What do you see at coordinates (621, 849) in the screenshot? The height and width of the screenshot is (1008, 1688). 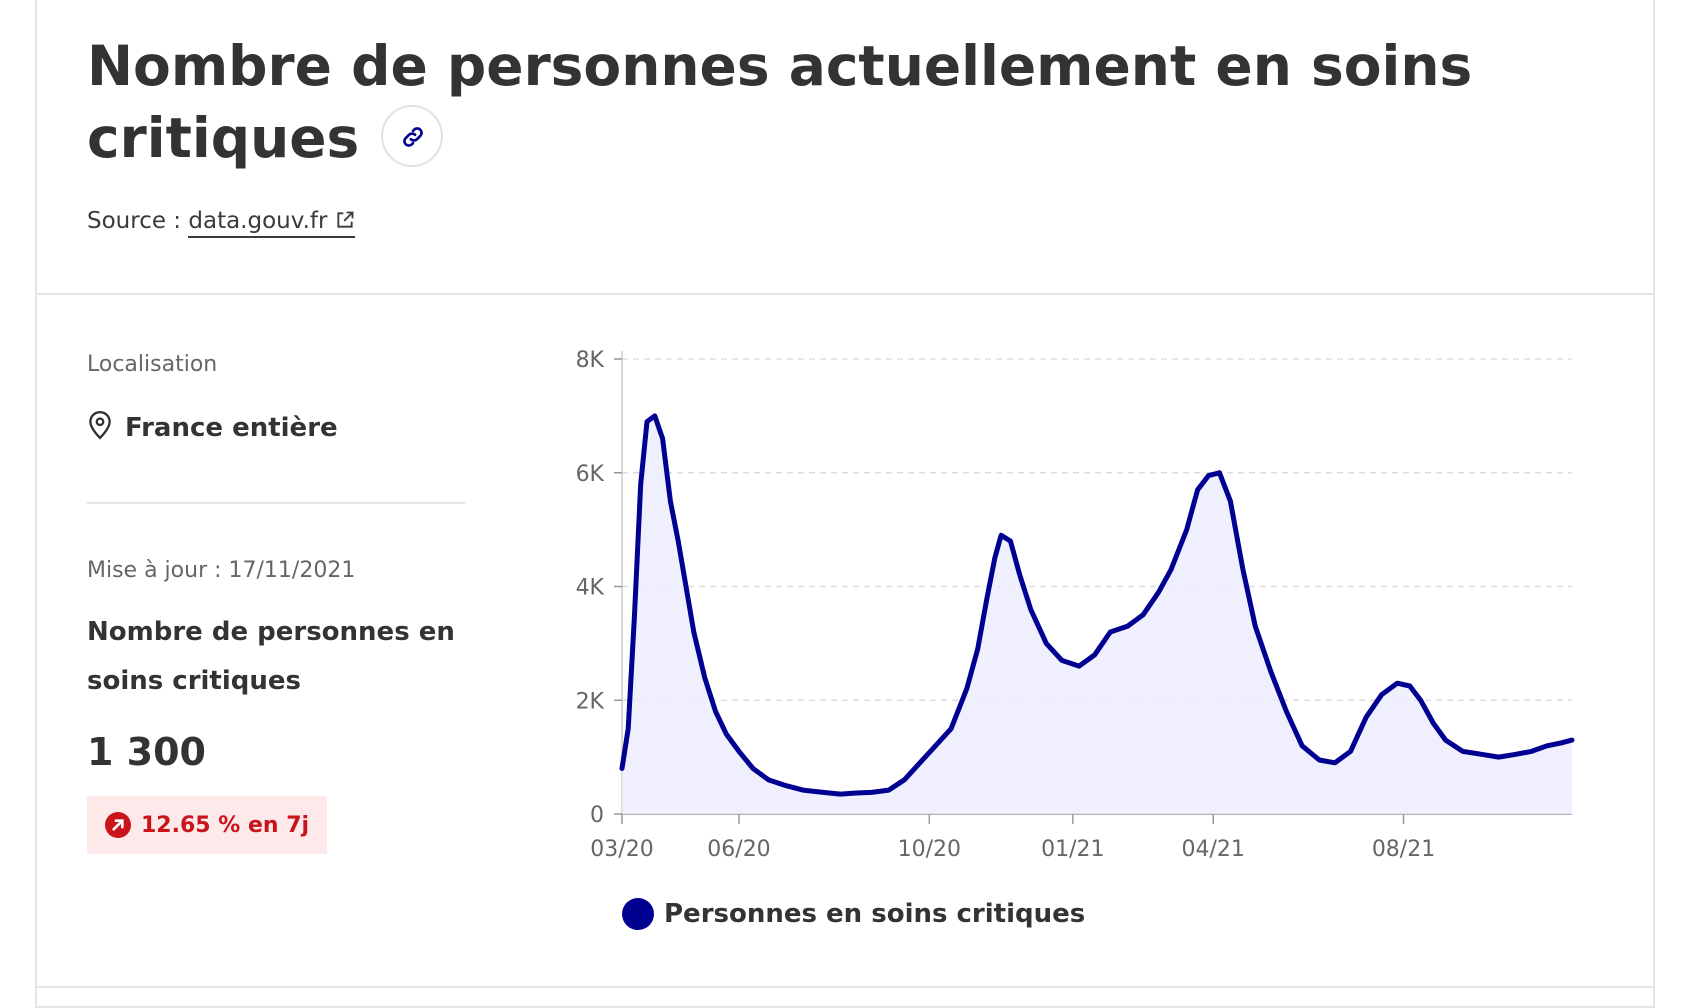 I see `x-tick-label: 03/20` at bounding box center [621, 849].